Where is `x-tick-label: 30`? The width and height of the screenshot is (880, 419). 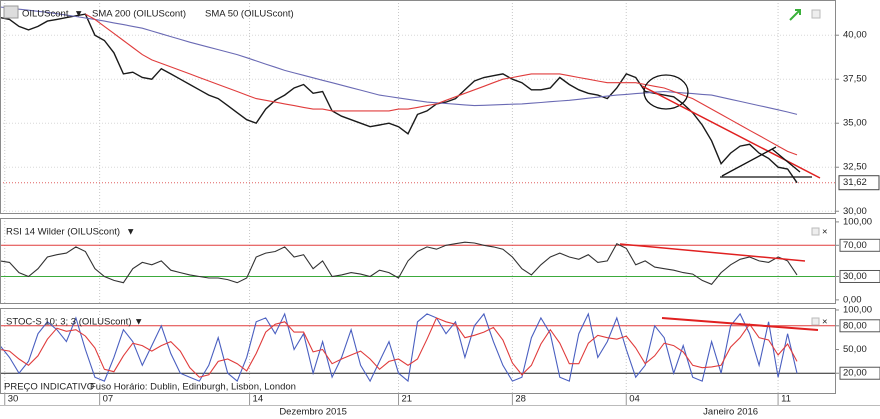 x-tick-label: 30 is located at coordinates (13, 399).